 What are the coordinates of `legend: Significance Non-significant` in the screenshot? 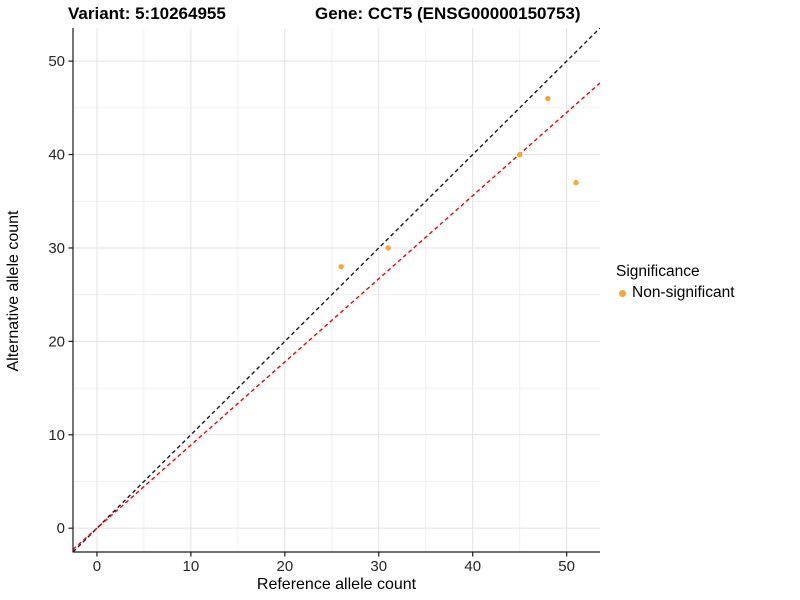 It's located at (675, 282).